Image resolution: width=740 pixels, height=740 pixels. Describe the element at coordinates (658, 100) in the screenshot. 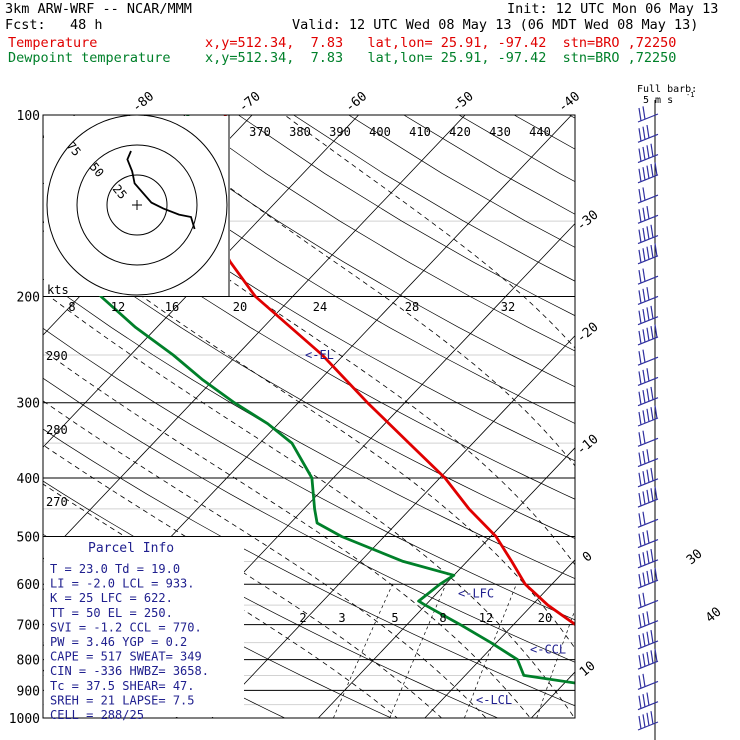

I see `barb-legend-units: 5 m s` at that location.